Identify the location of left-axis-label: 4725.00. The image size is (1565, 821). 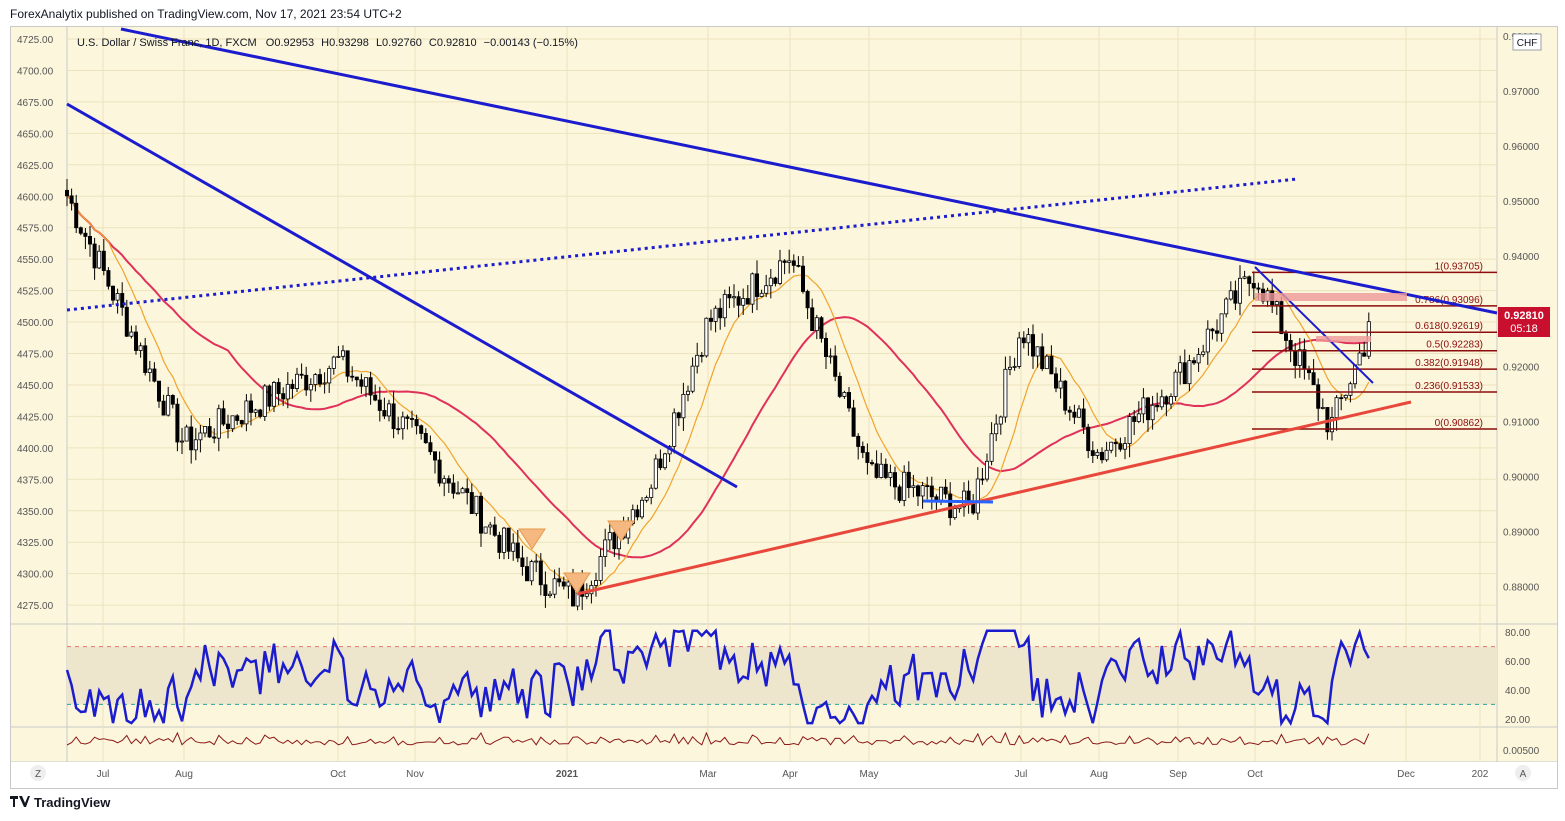
(35, 40).